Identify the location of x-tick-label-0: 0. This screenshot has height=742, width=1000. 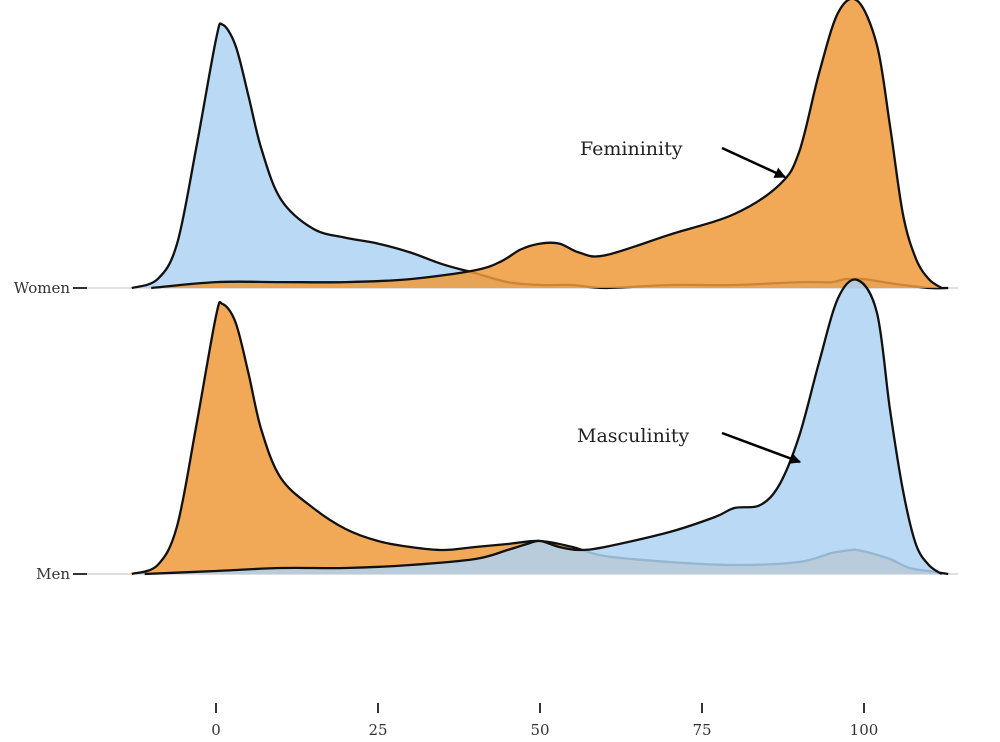
(216, 730).